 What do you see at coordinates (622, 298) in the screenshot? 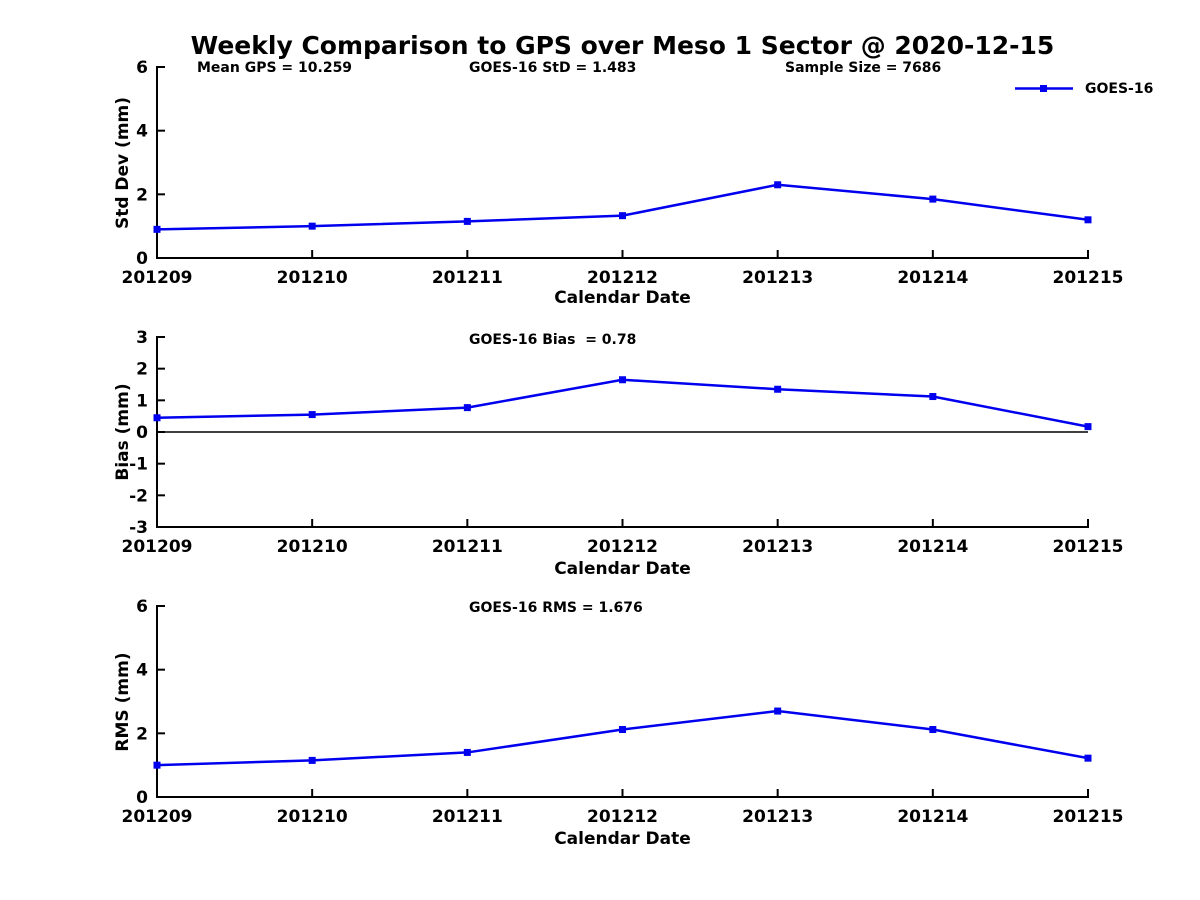
I see `x-axis-label-calendar-date-1: Calendar Date` at bounding box center [622, 298].